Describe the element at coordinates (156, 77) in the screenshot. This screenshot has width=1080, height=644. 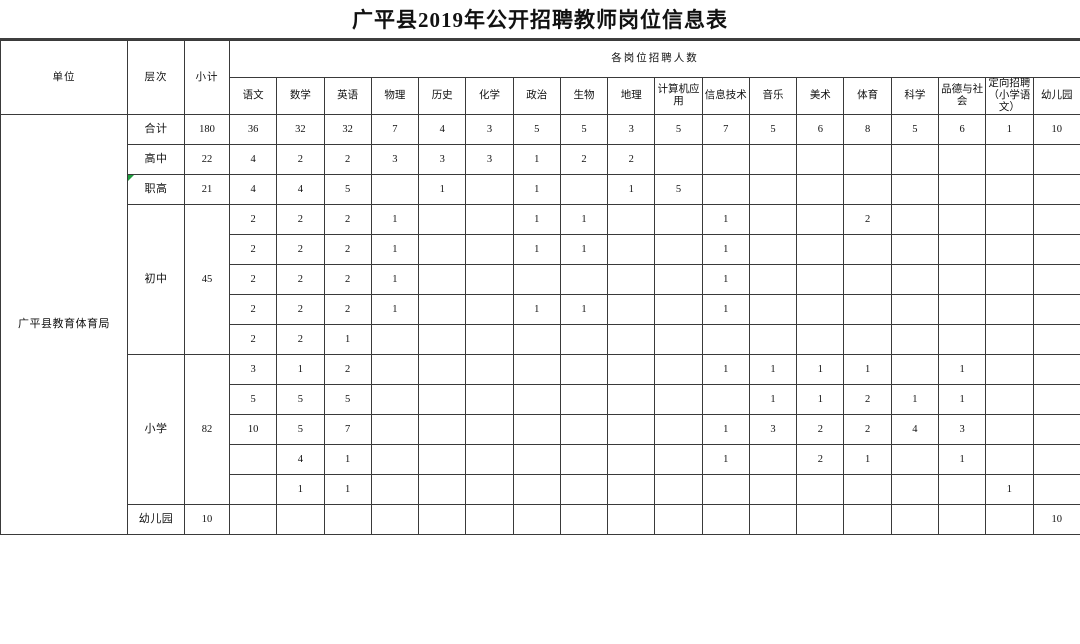
I see `header-level: 层次` at that location.